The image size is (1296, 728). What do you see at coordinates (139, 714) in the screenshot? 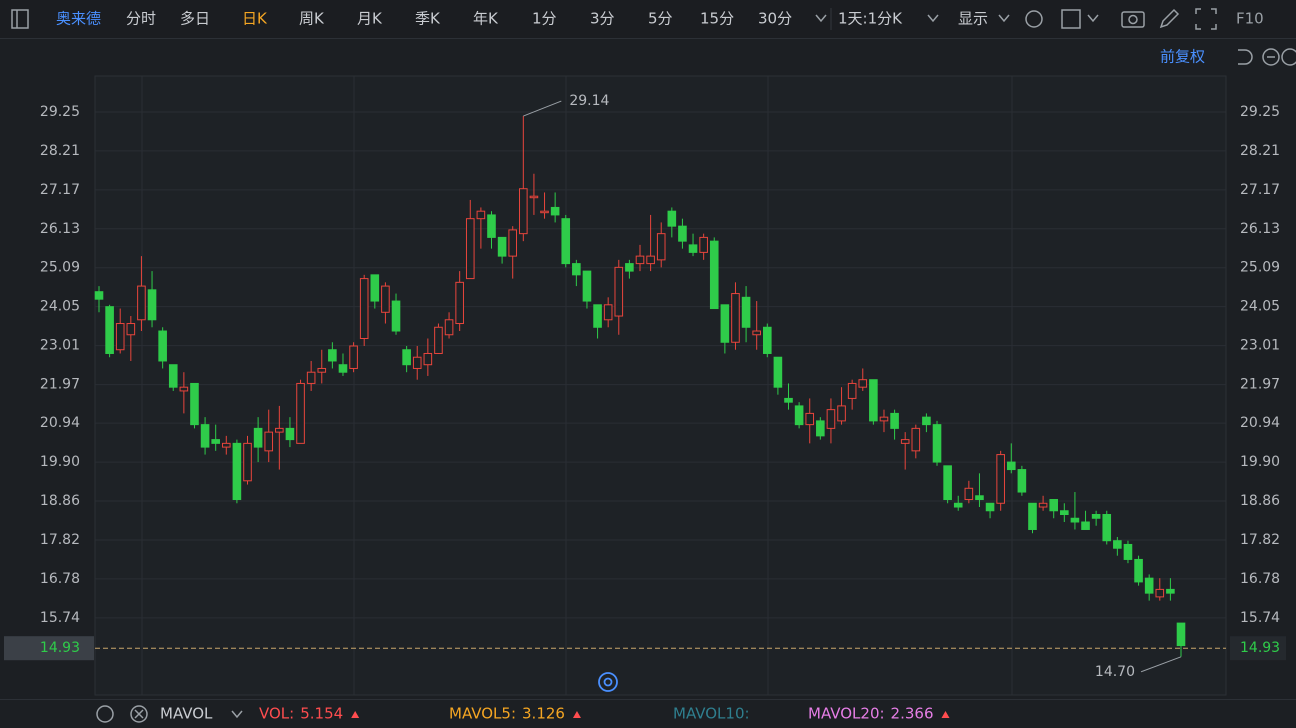
I see `indicator-close` at bounding box center [139, 714].